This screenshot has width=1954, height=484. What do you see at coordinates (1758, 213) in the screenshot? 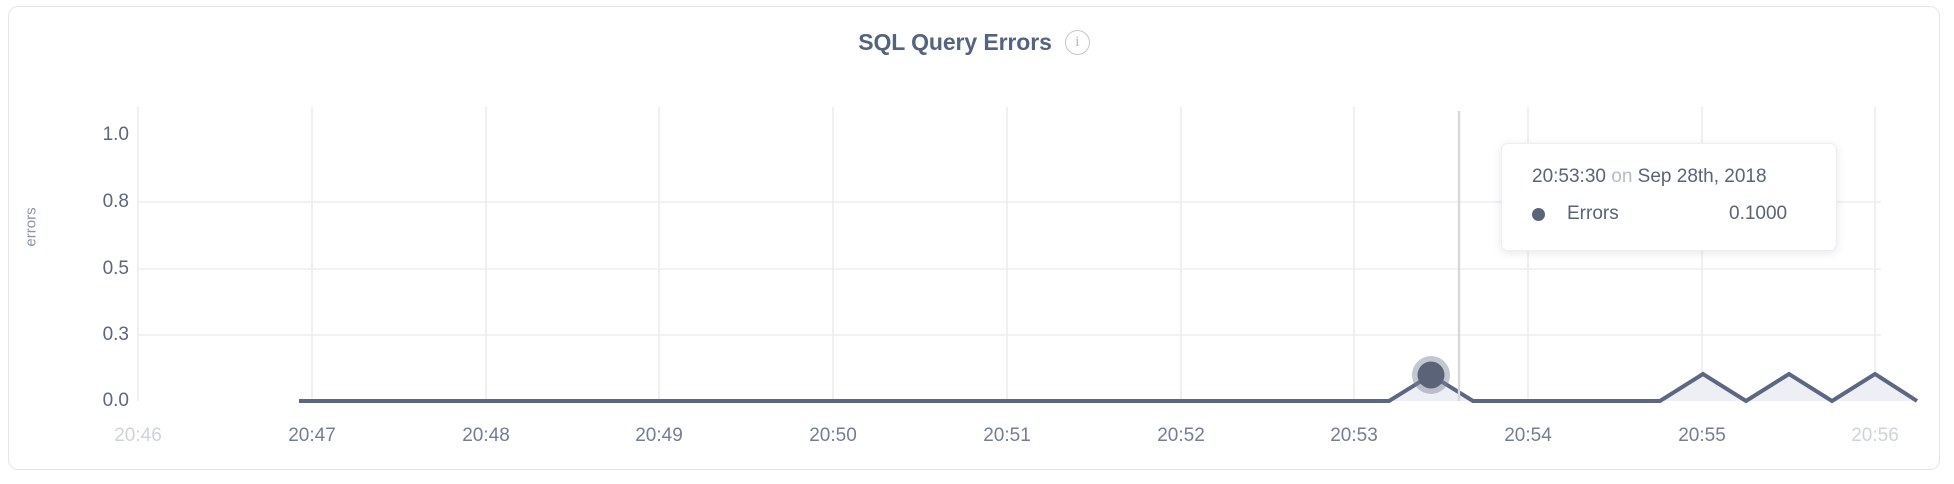
I see `tooltip-series-value: 0.1000` at bounding box center [1758, 213].